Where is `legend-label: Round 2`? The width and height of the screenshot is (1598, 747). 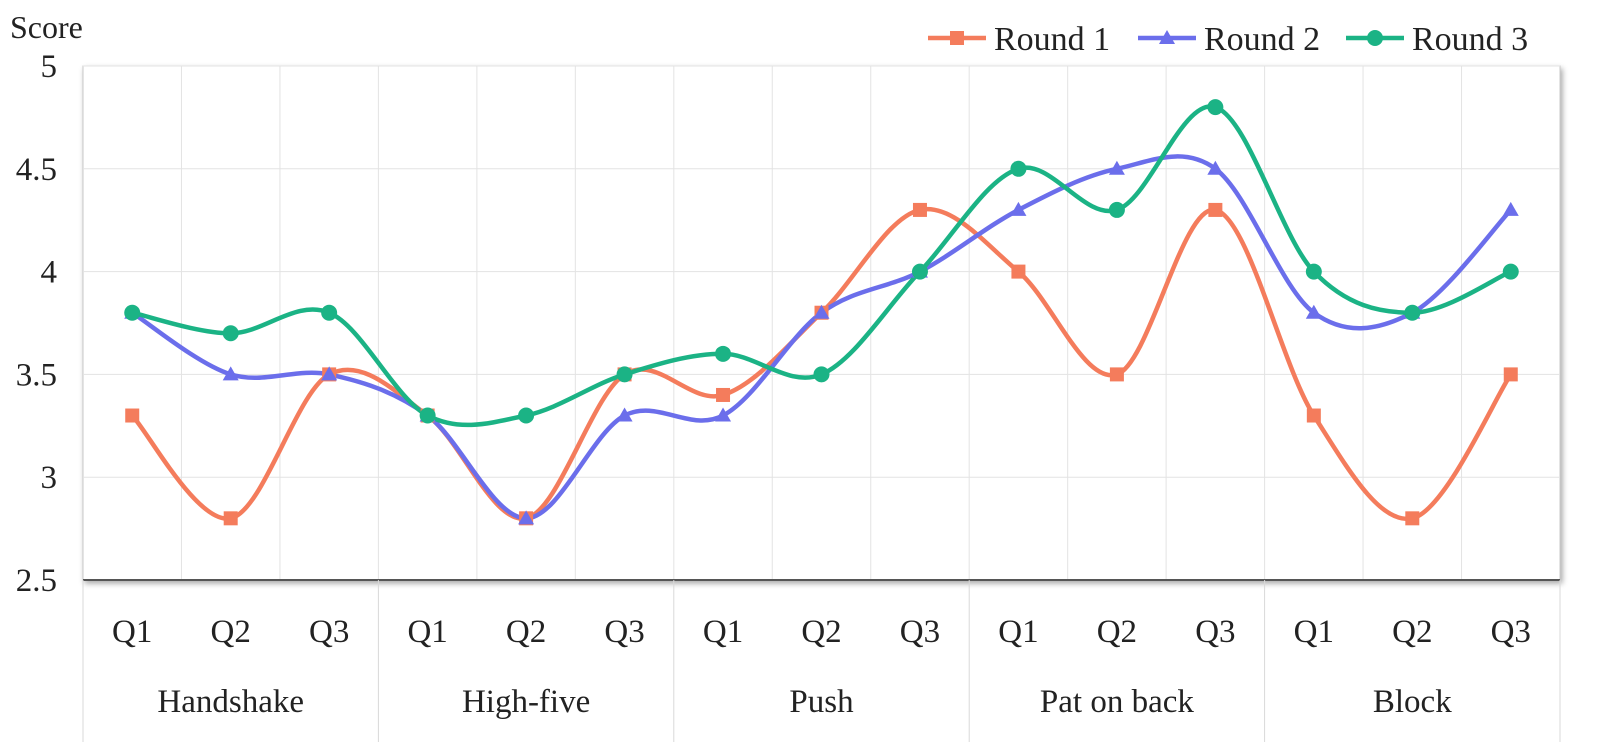
legend-label: Round 2 is located at coordinates (1262, 39).